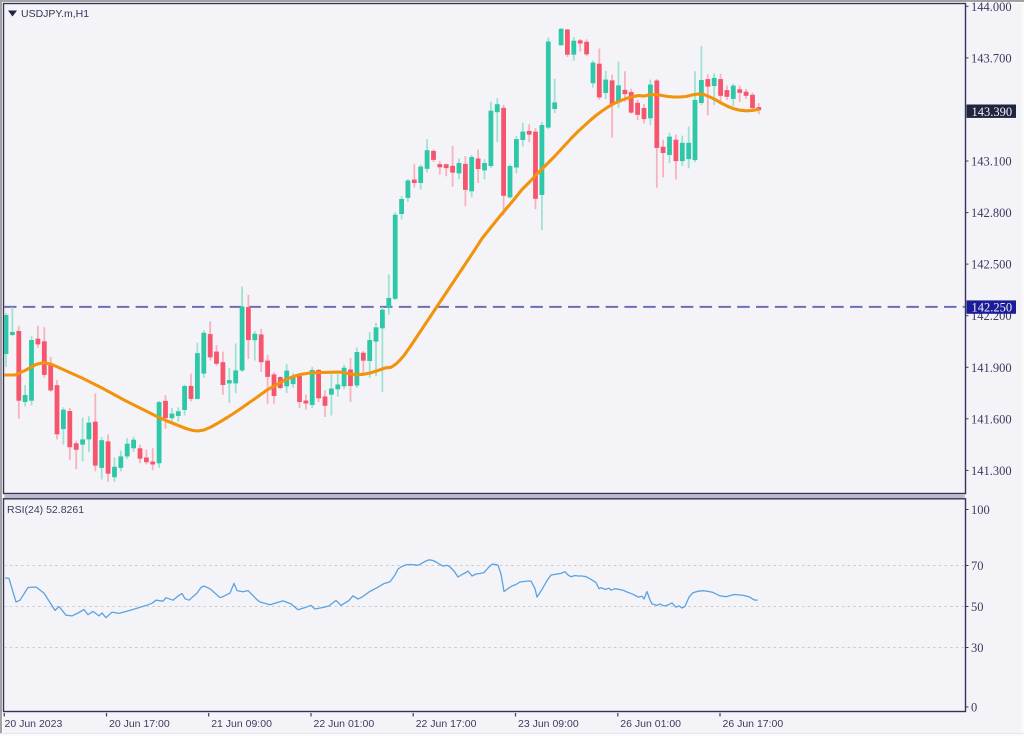 The image size is (1024, 736). Describe the element at coordinates (974, 708) in the screenshot. I see `svg-text: 0` at that location.